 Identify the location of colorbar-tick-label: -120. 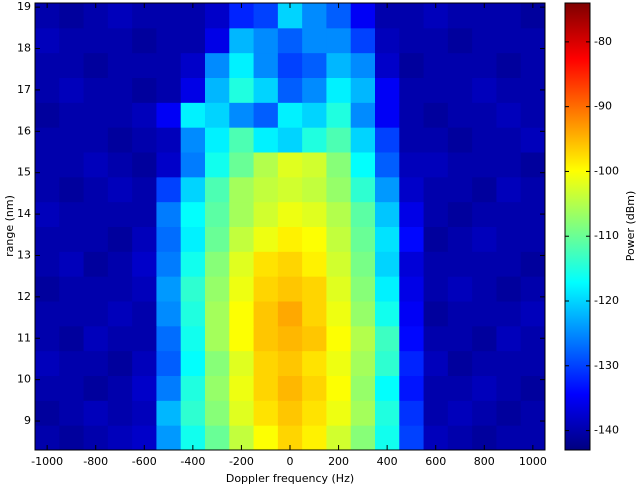
(606, 300).